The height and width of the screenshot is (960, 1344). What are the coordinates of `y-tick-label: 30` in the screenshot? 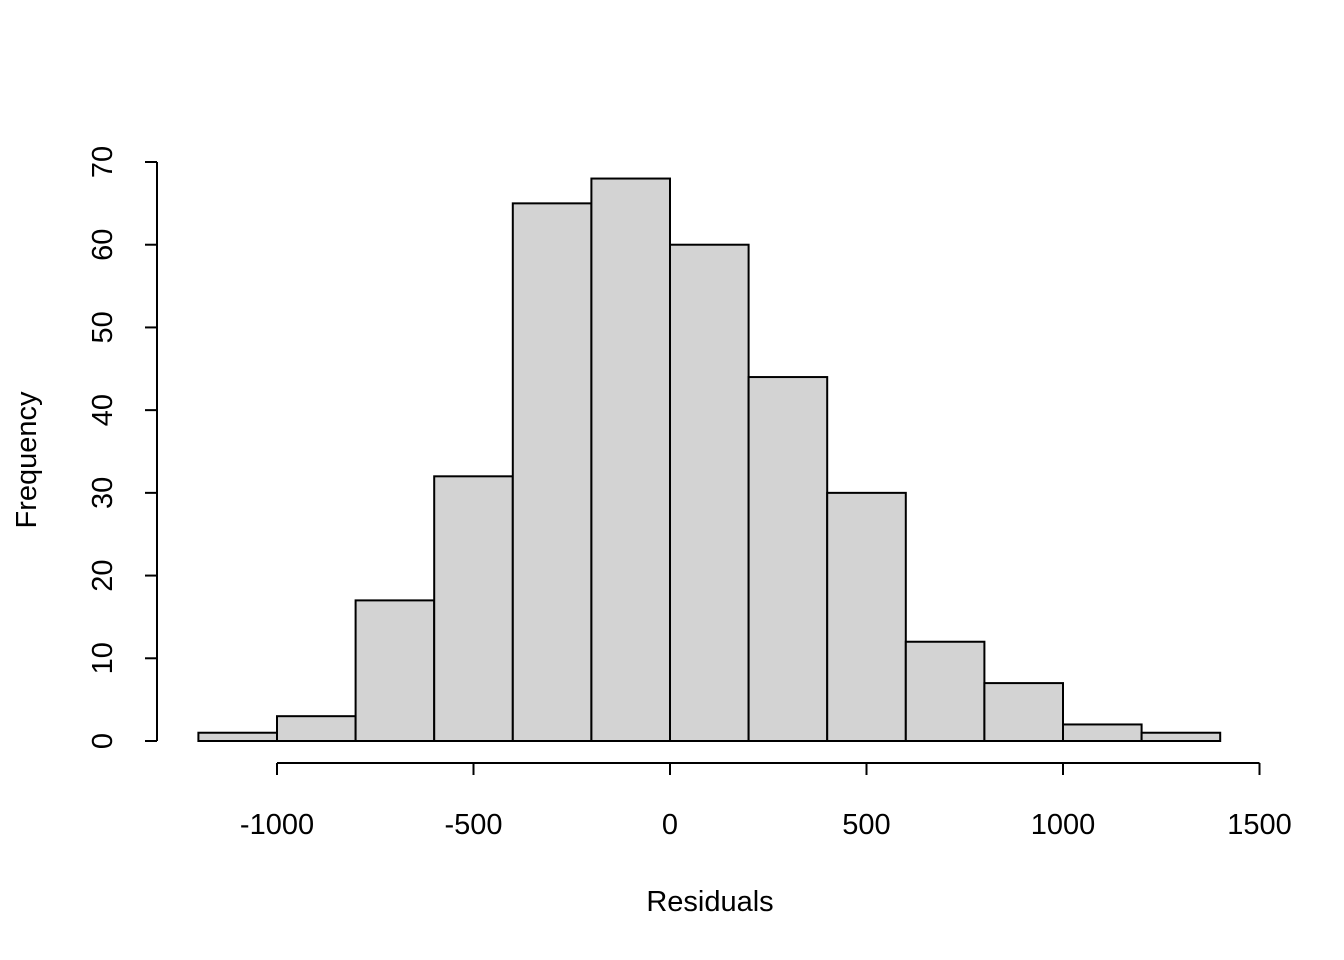 It's located at (103, 493).